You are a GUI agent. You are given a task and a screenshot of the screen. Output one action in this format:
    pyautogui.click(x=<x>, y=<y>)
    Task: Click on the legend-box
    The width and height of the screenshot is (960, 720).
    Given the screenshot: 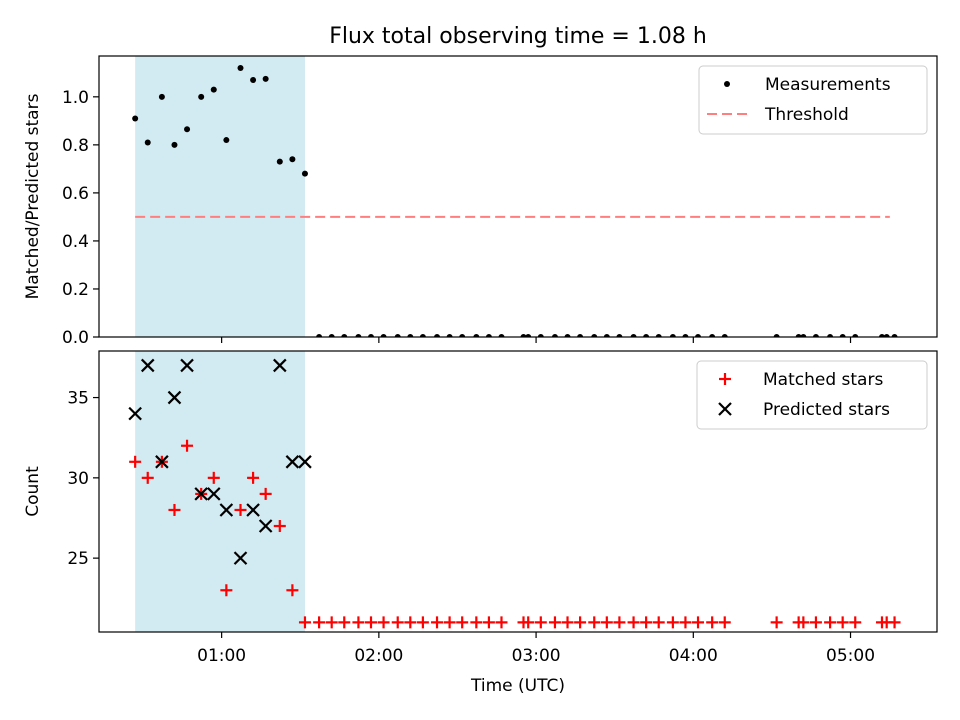 What is the action you would take?
    pyautogui.click(x=812, y=395)
    